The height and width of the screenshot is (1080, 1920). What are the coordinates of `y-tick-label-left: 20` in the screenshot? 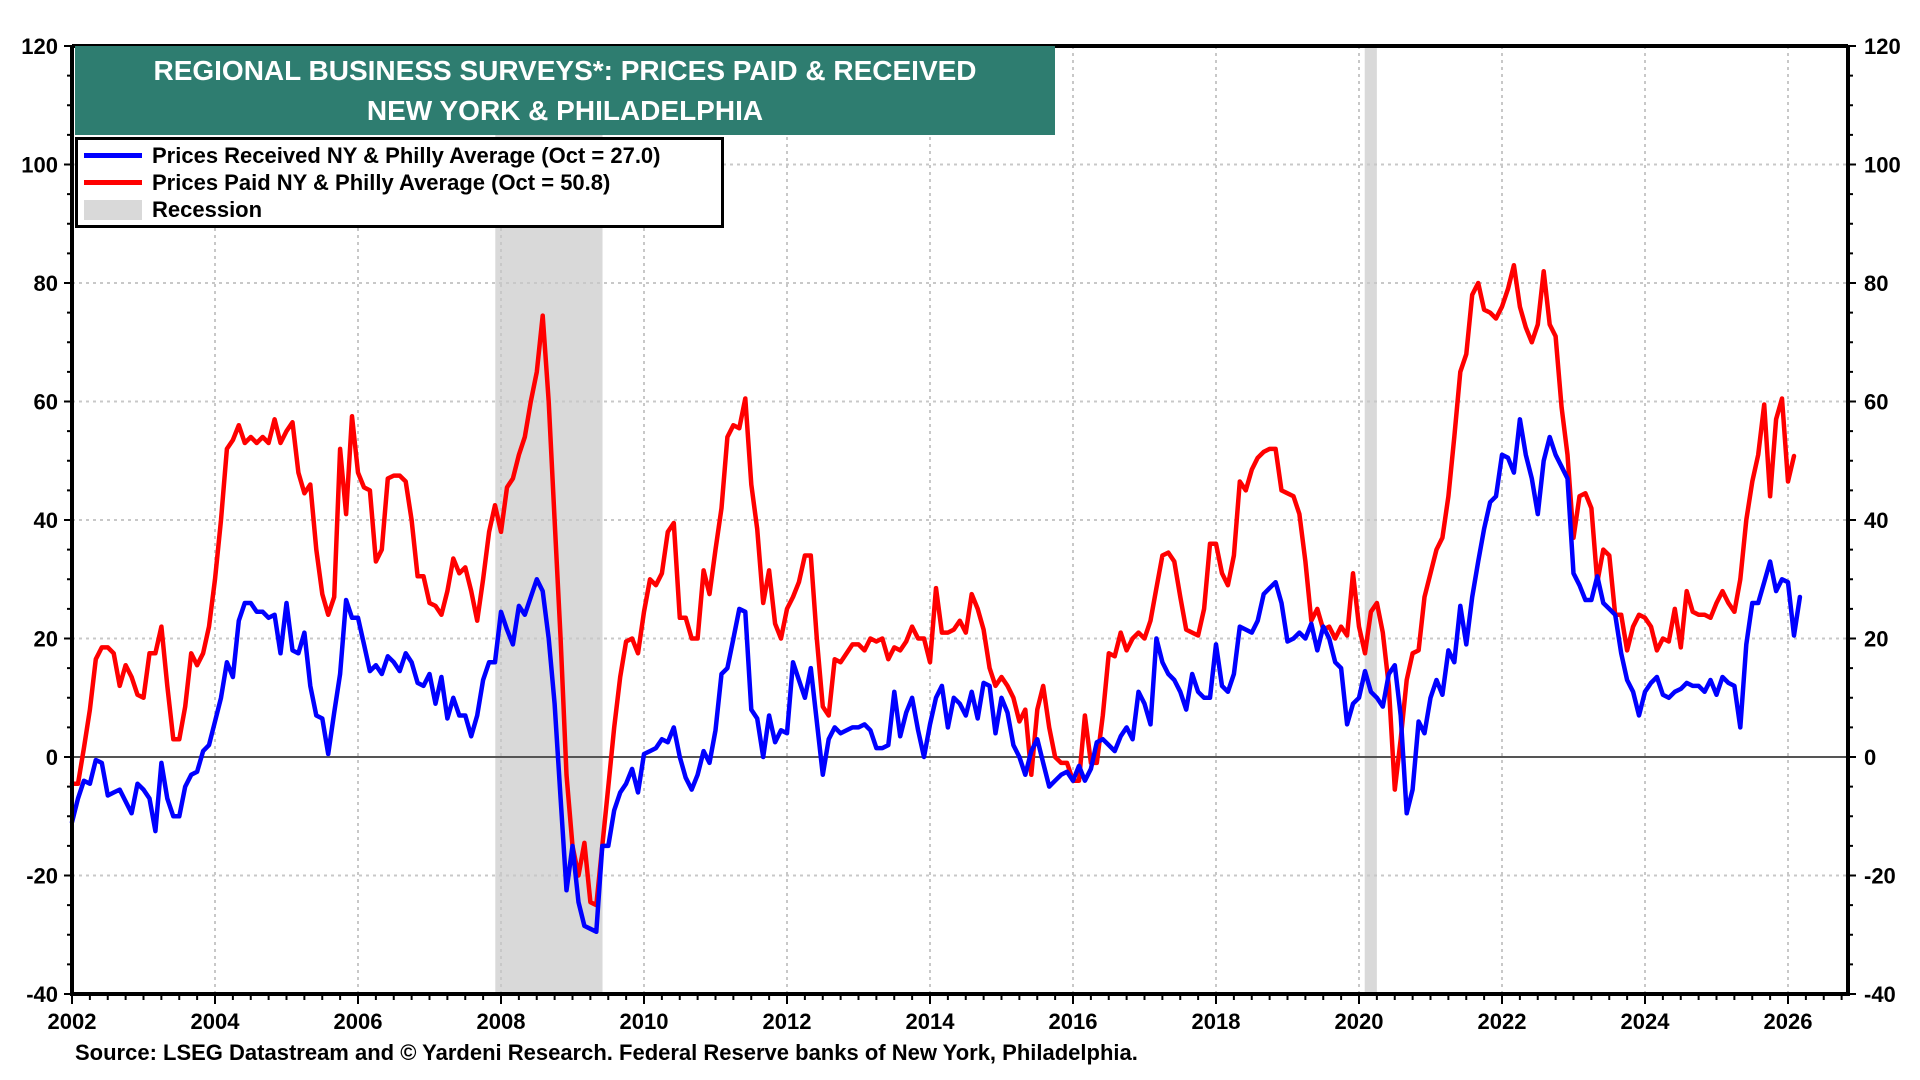 It's located at (46, 639).